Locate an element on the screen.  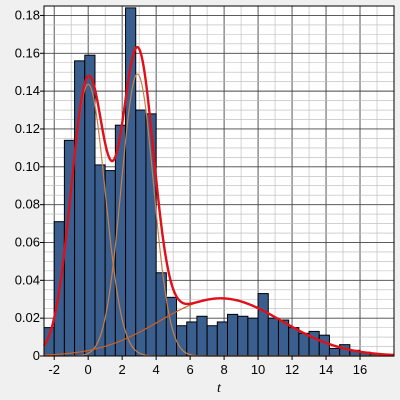
y-tick-label: 0.02 is located at coordinates (27, 317).